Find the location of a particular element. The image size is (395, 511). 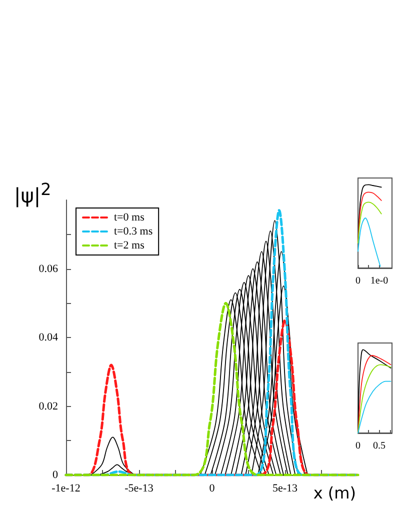

x-tick-label: 0.5 is located at coordinates (379, 446).